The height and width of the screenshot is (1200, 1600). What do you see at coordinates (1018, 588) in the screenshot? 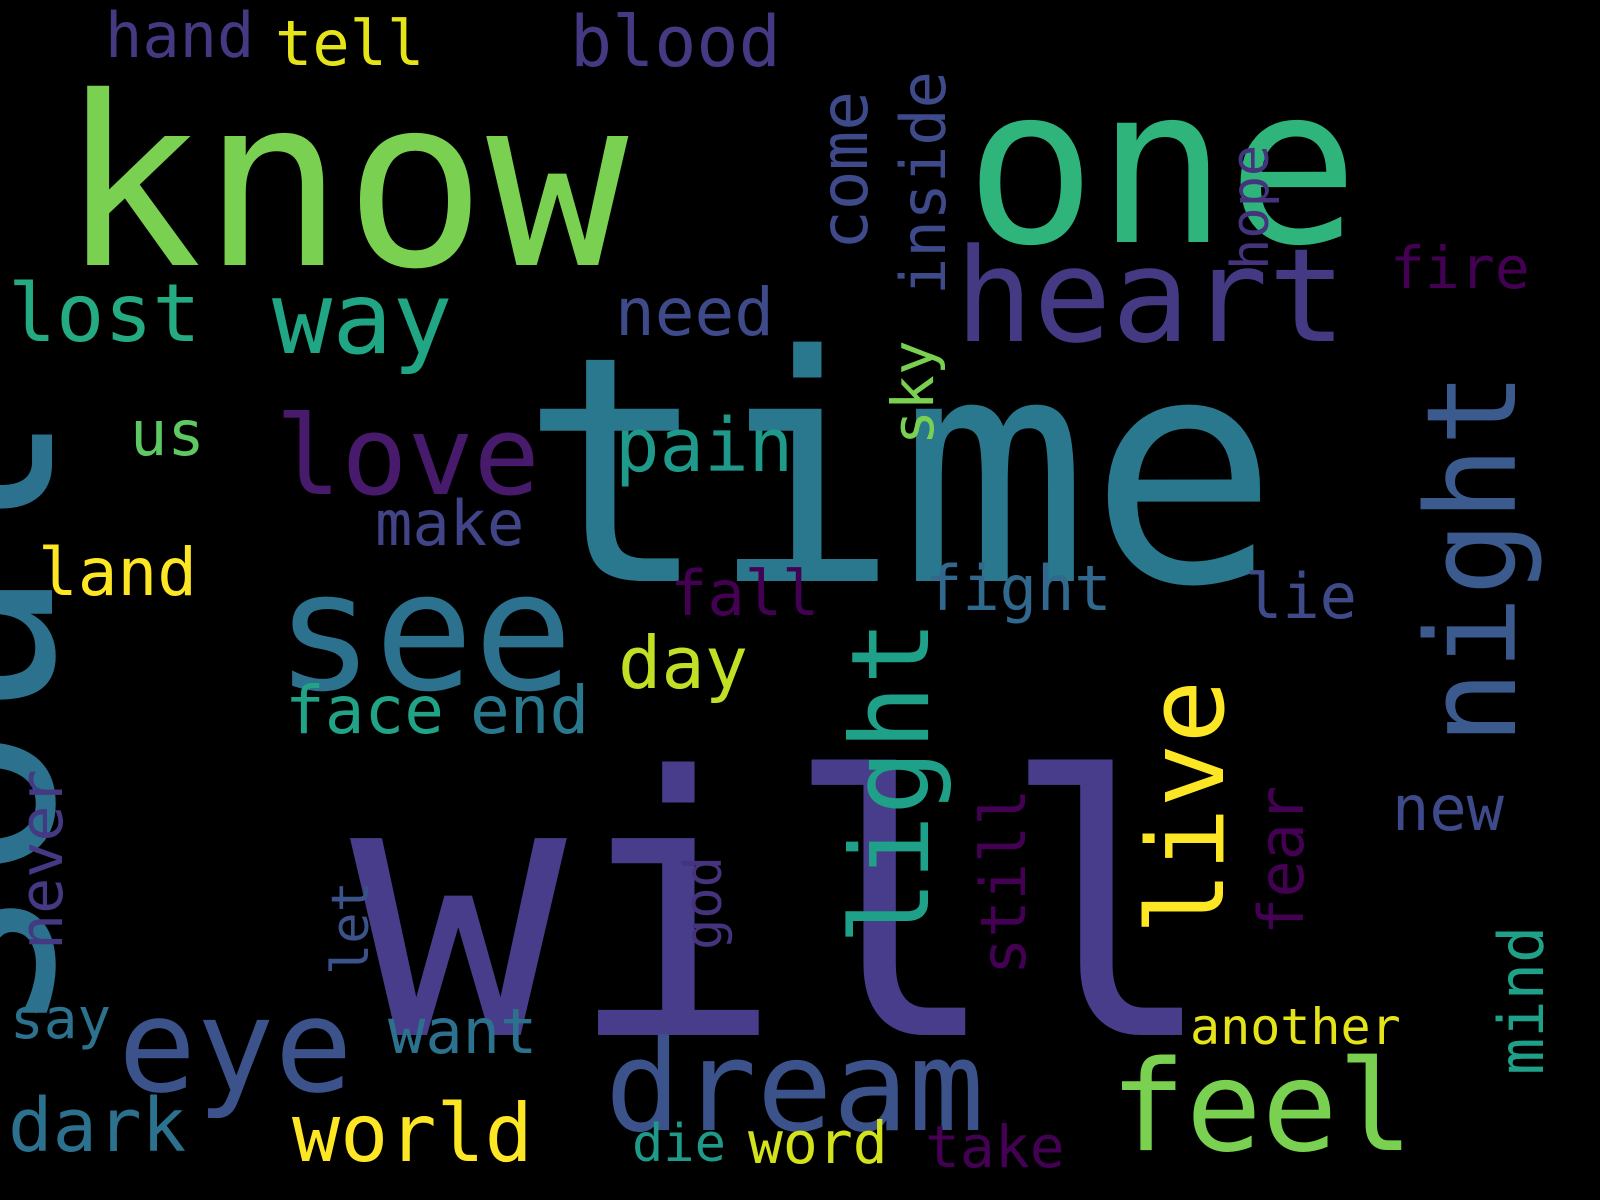
I see `word-fight: fight` at bounding box center [1018, 588].